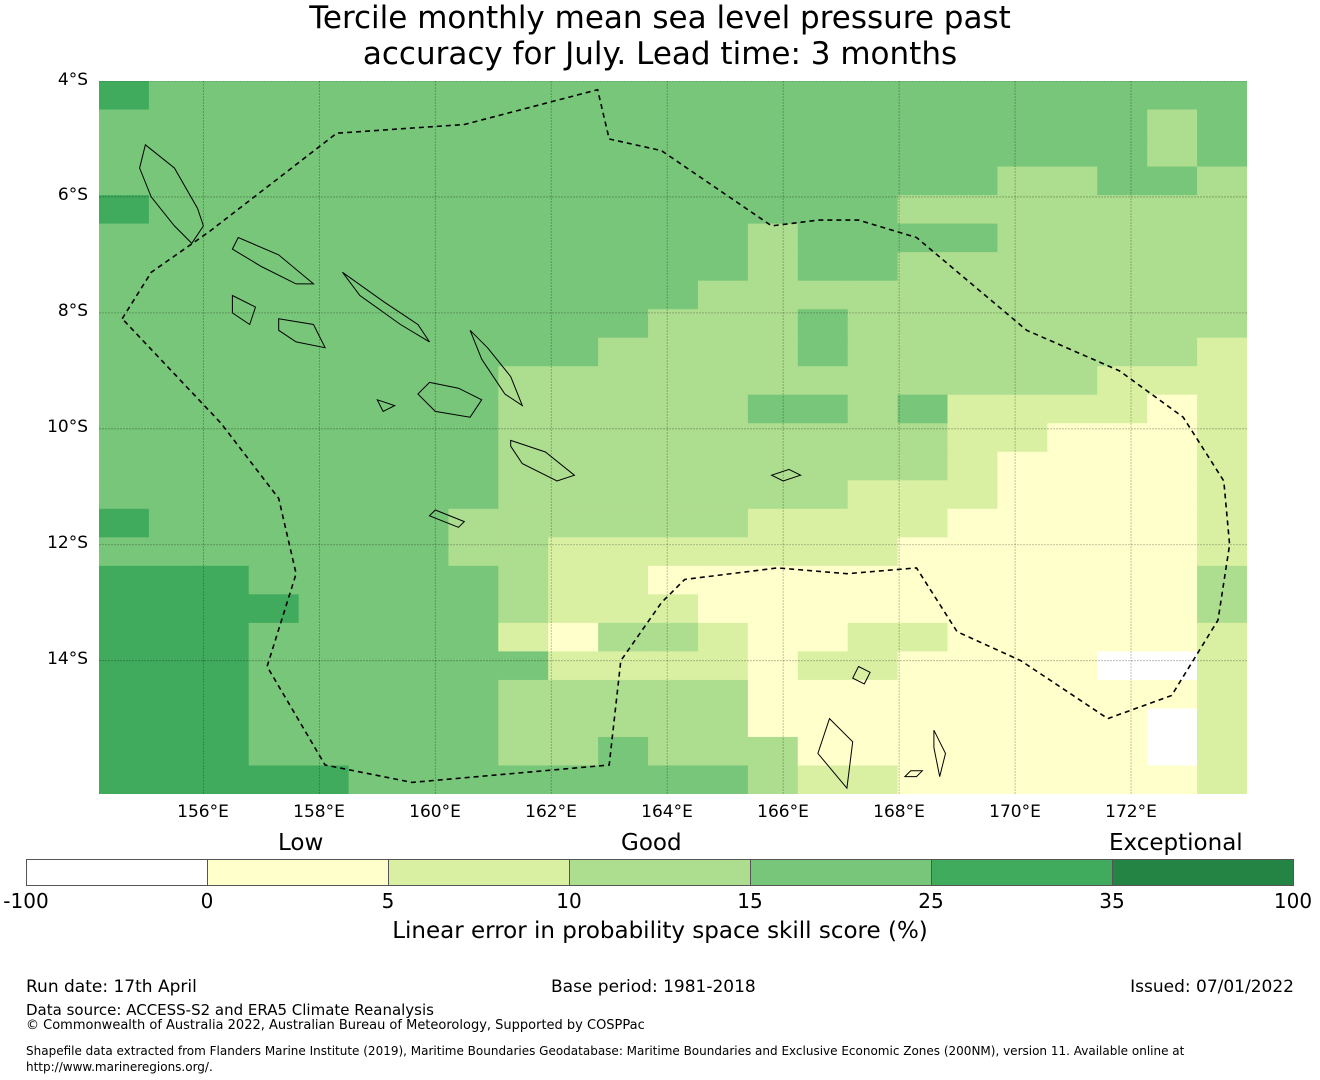 The height and width of the screenshot is (1080, 1320). Describe the element at coordinates (111, 987) in the screenshot. I see `run-date: Run date: 17th April` at that location.